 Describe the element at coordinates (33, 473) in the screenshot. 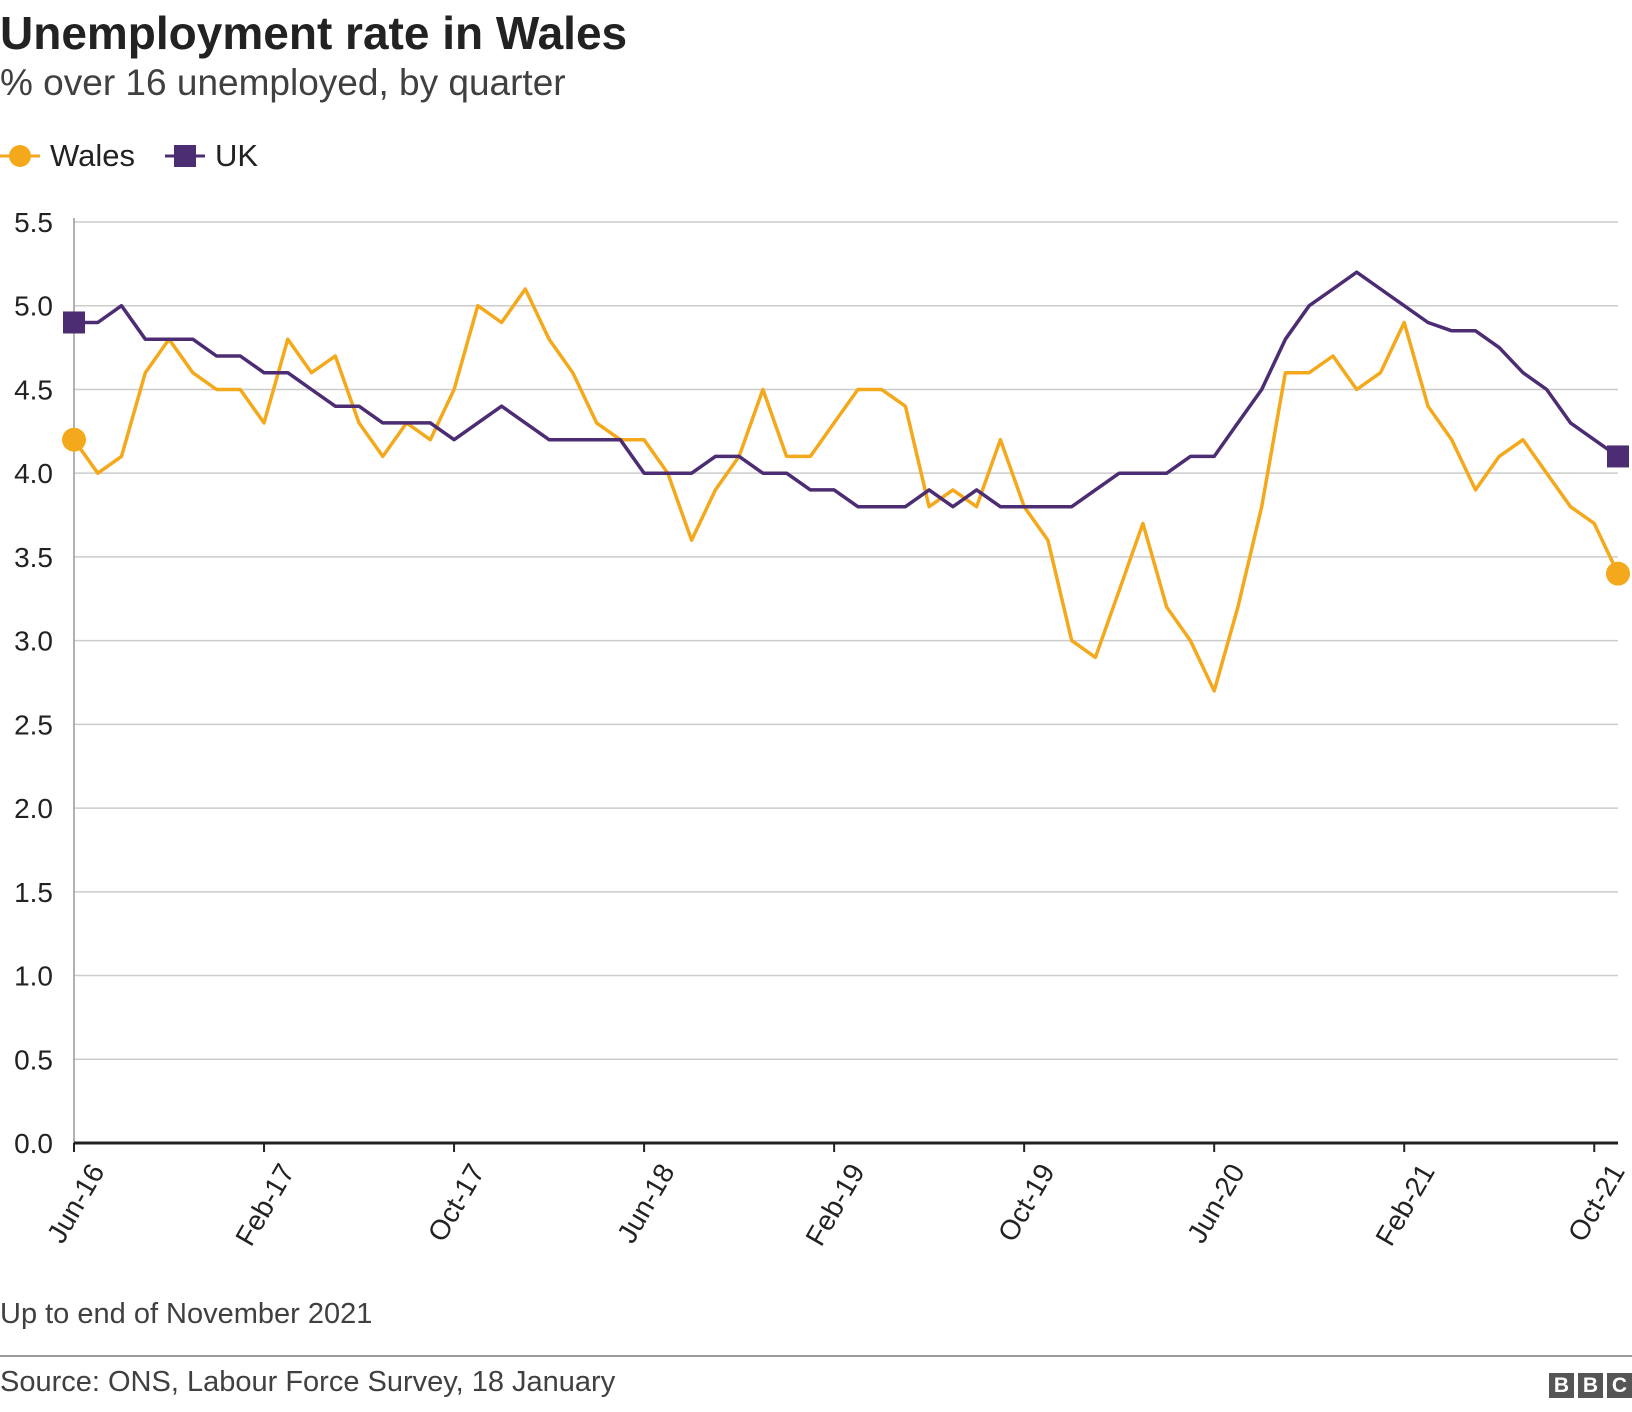

I see `y-tick-label: 4.0` at that location.